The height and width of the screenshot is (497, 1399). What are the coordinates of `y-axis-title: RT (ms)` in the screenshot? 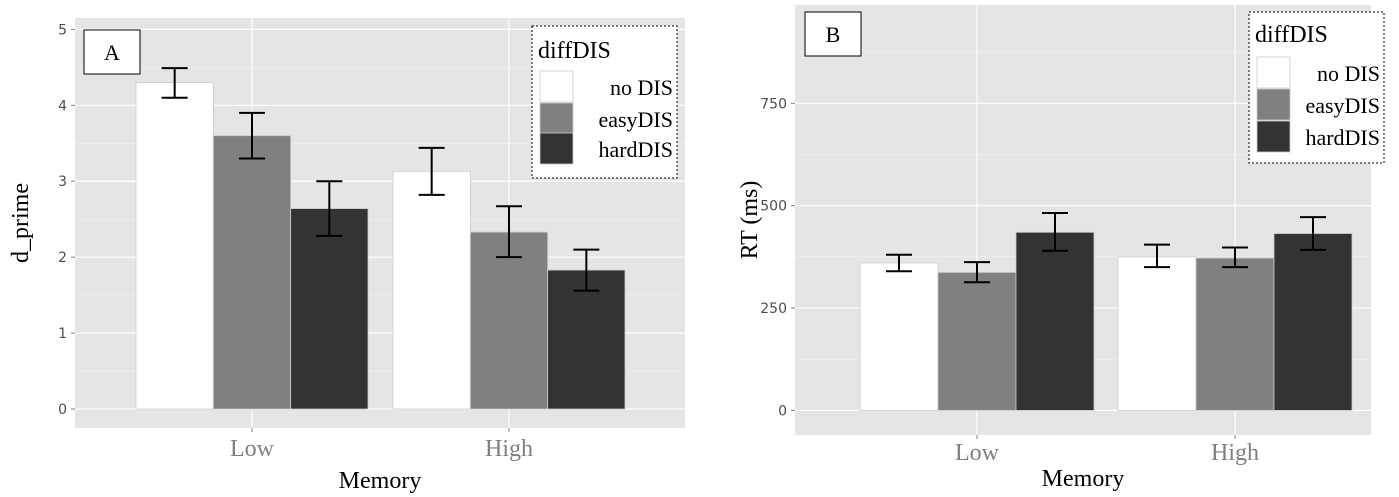 It's located at (750, 220).